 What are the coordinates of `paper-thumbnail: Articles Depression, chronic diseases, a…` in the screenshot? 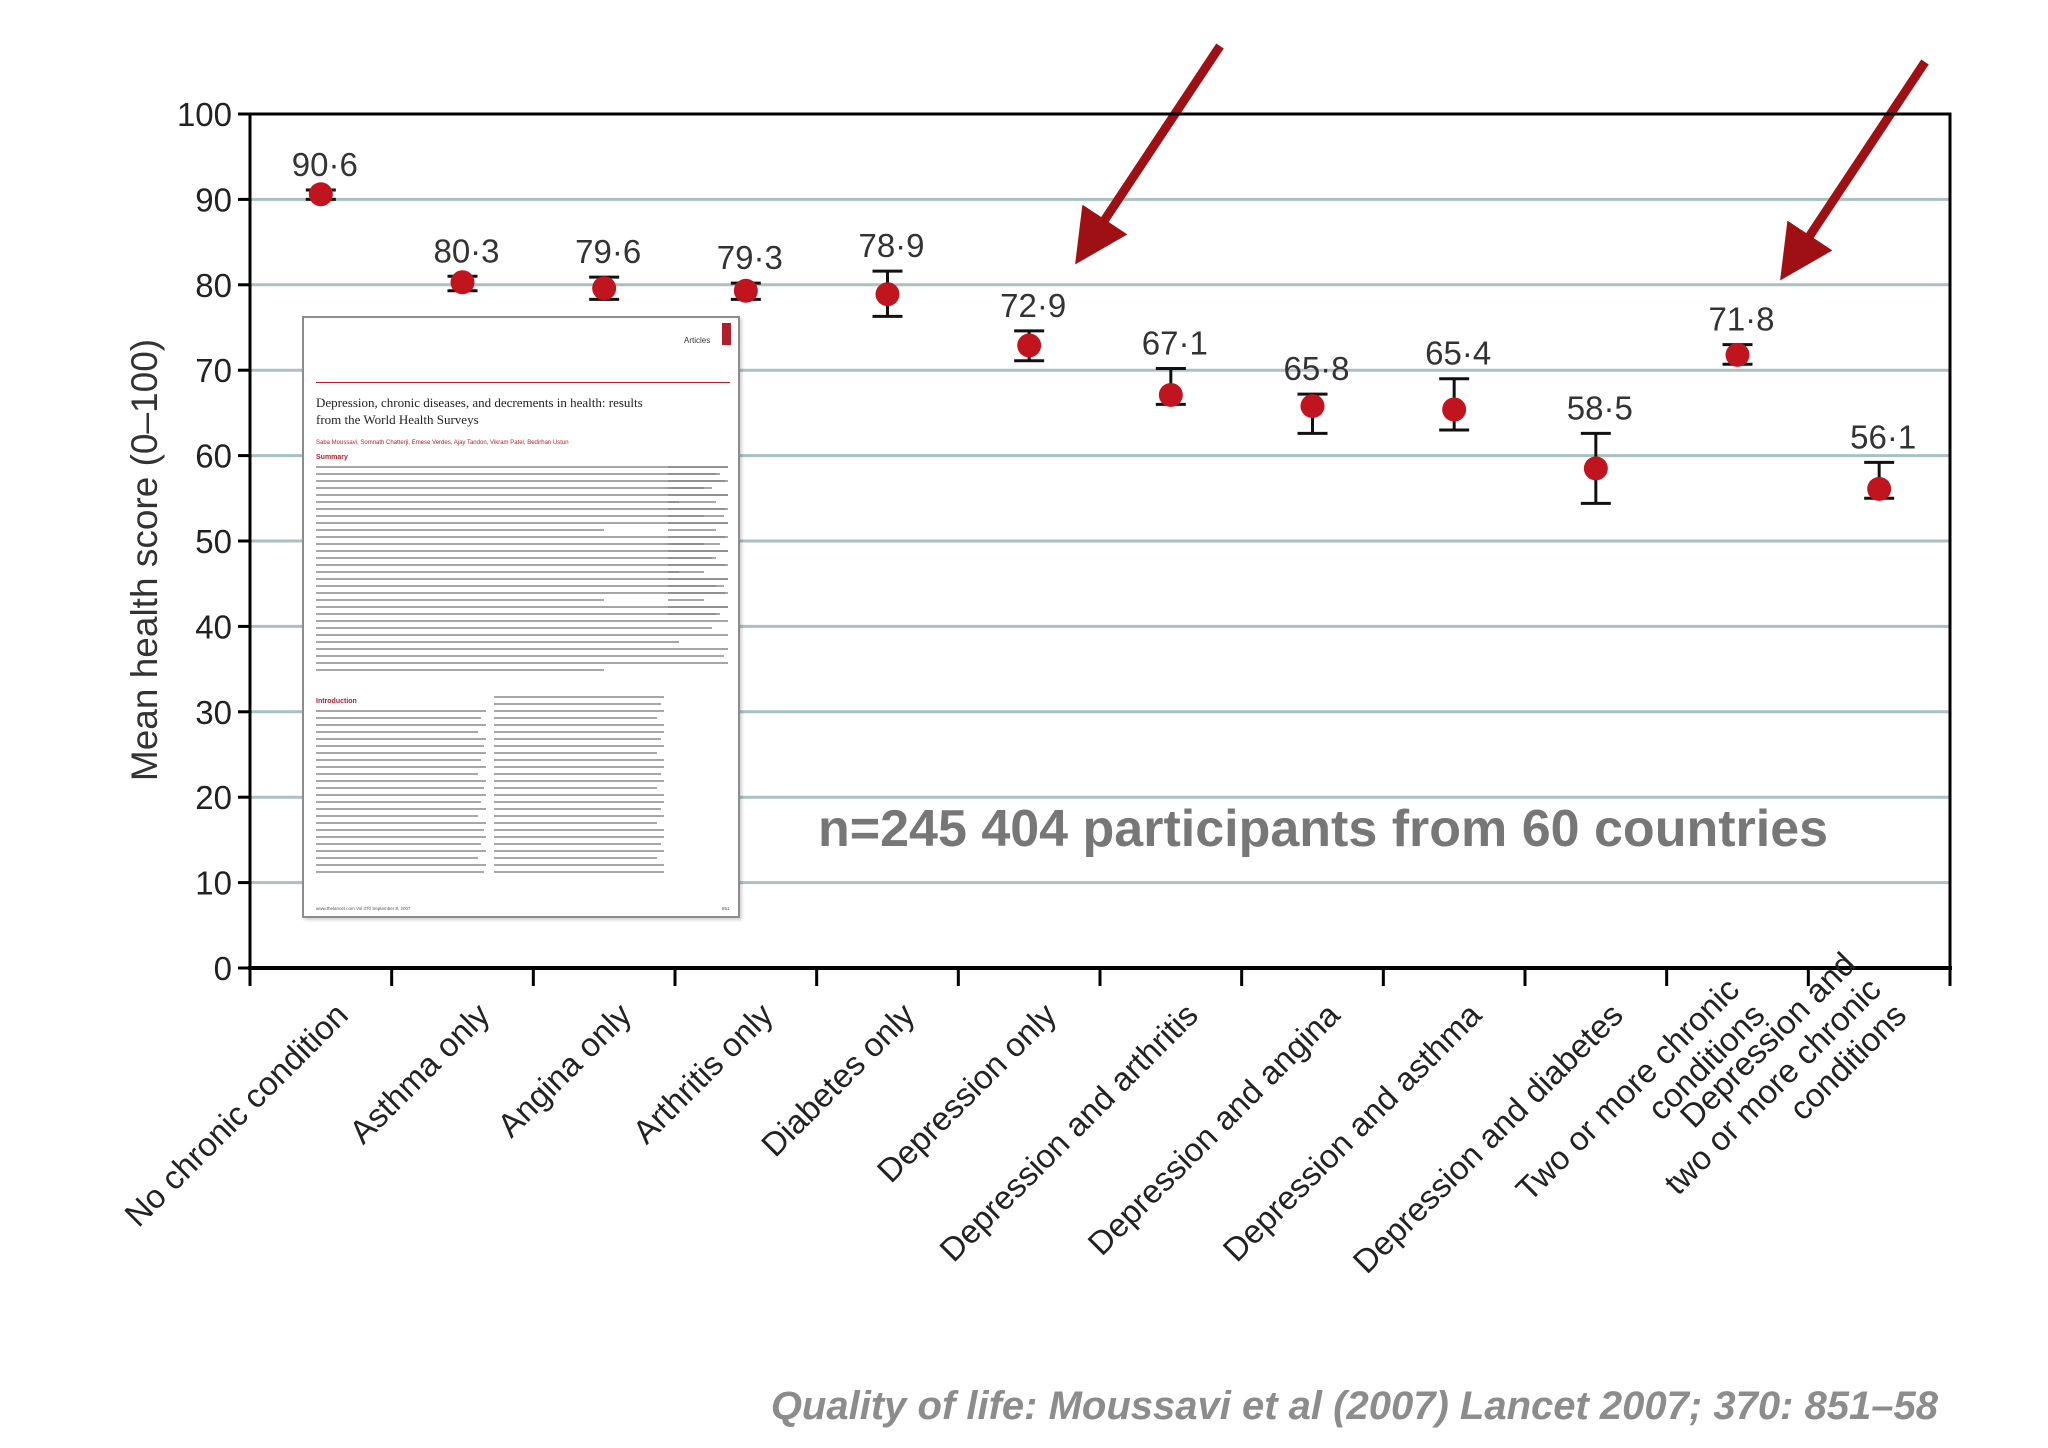 It's located at (521, 617).